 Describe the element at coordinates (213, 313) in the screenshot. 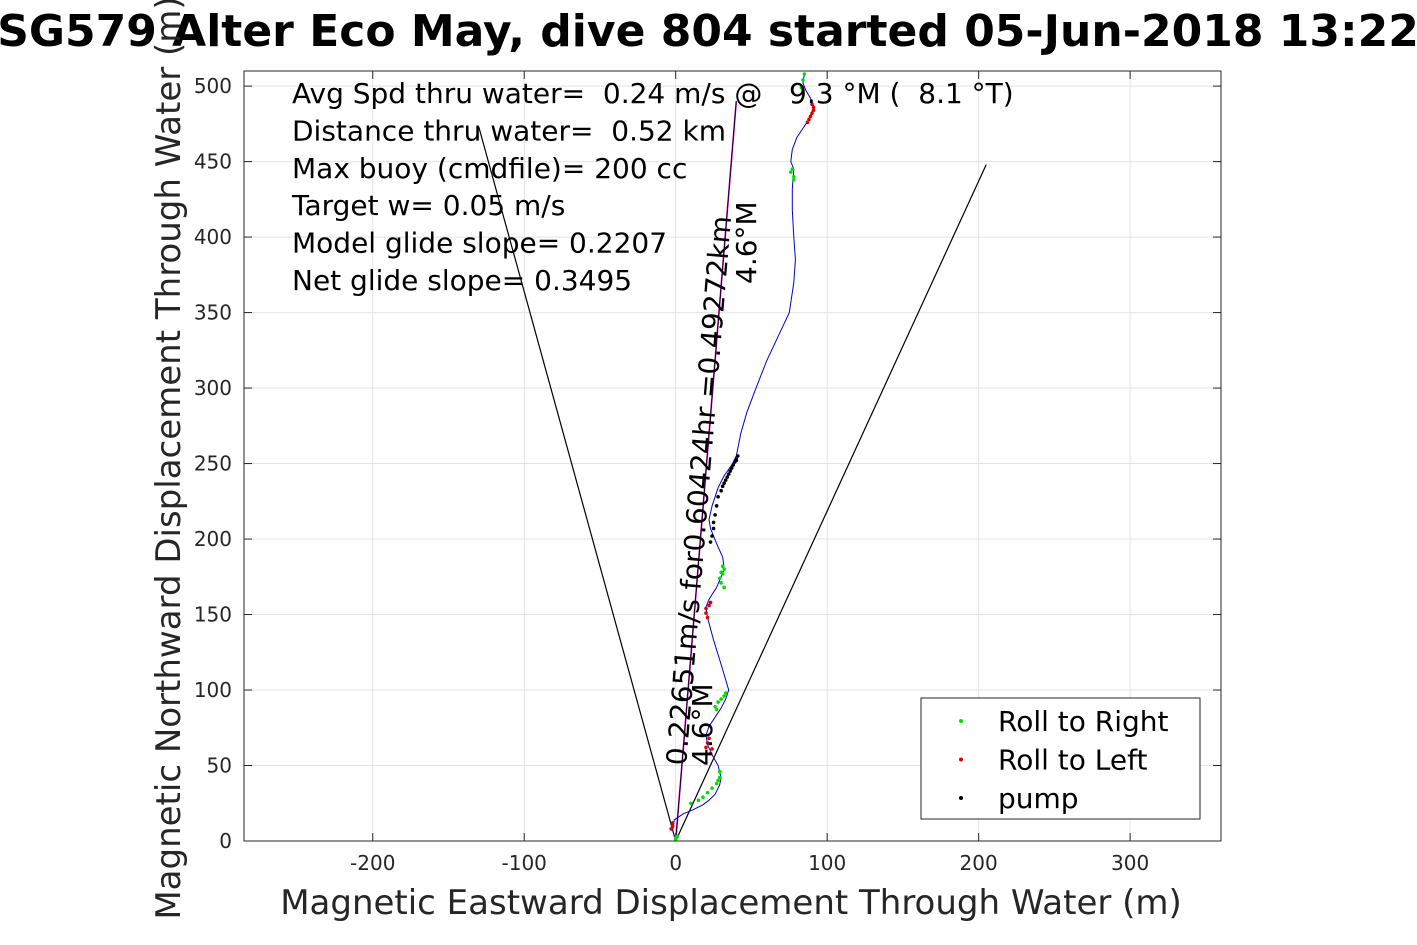

I see `y-tick-label: 350` at that location.